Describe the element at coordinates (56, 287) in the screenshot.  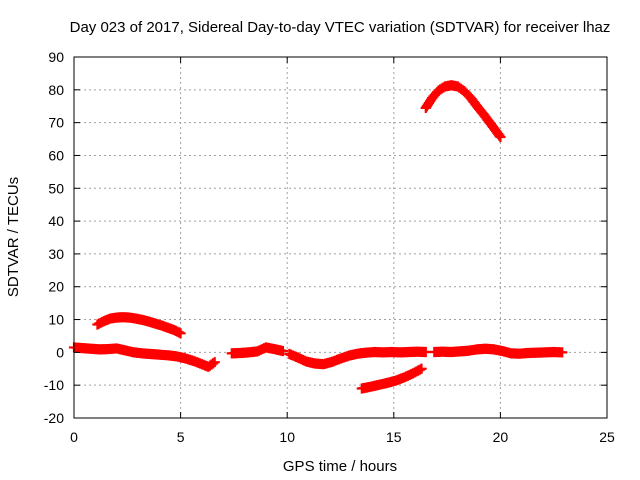
I see `y-tick-label: 20` at that location.